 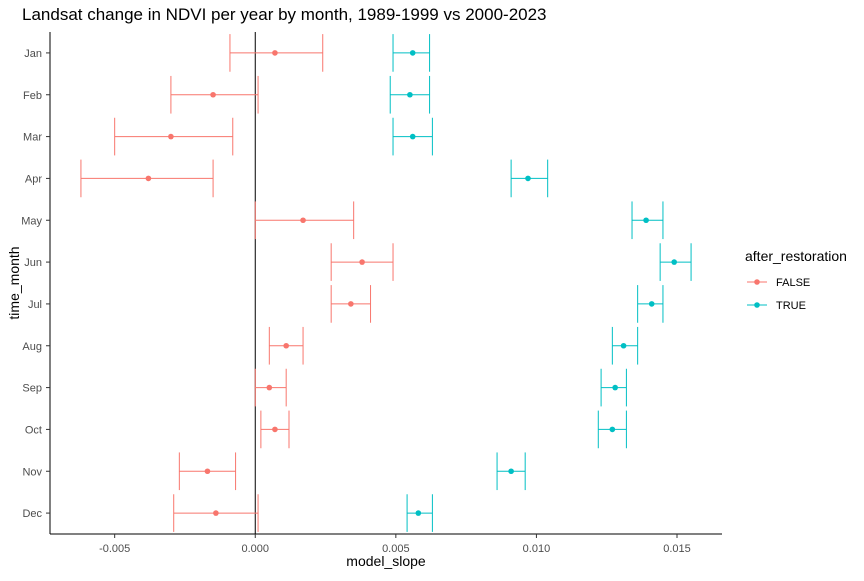 What do you see at coordinates (33, 263) in the screenshot?
I see `y-tick-label: Jun` at bounding box center [33, 263].